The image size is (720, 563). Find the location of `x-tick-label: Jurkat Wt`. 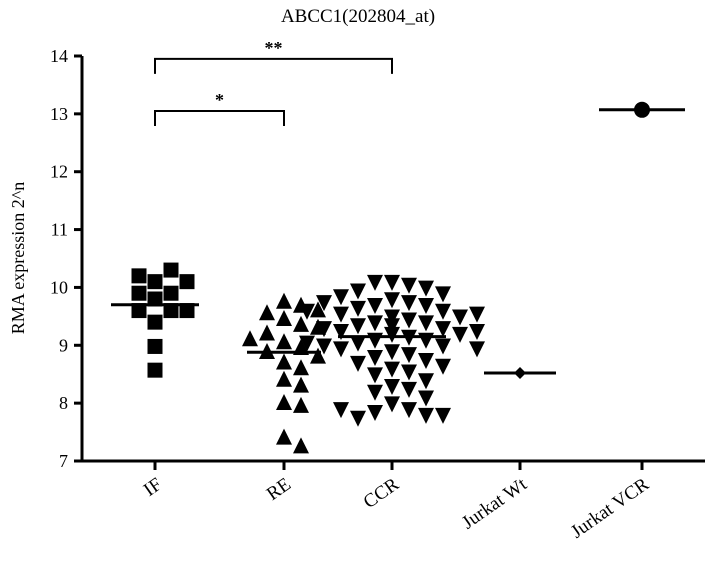

x-tick-label: Jurkat Wt is located at coordinates (494, 503).